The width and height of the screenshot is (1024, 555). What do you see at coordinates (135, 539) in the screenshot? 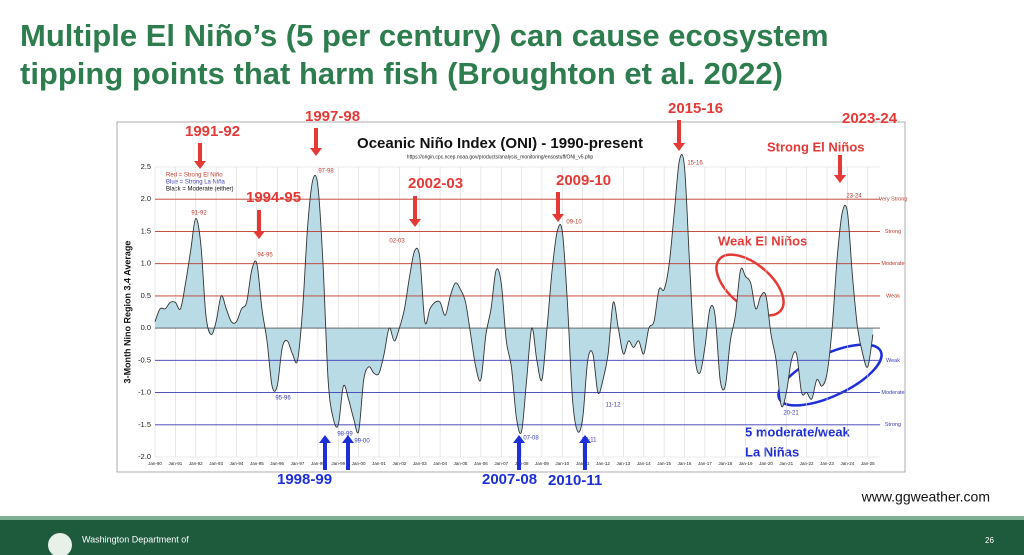
I see `footer-org: Washington Department of` at bounding box center [135, 539].